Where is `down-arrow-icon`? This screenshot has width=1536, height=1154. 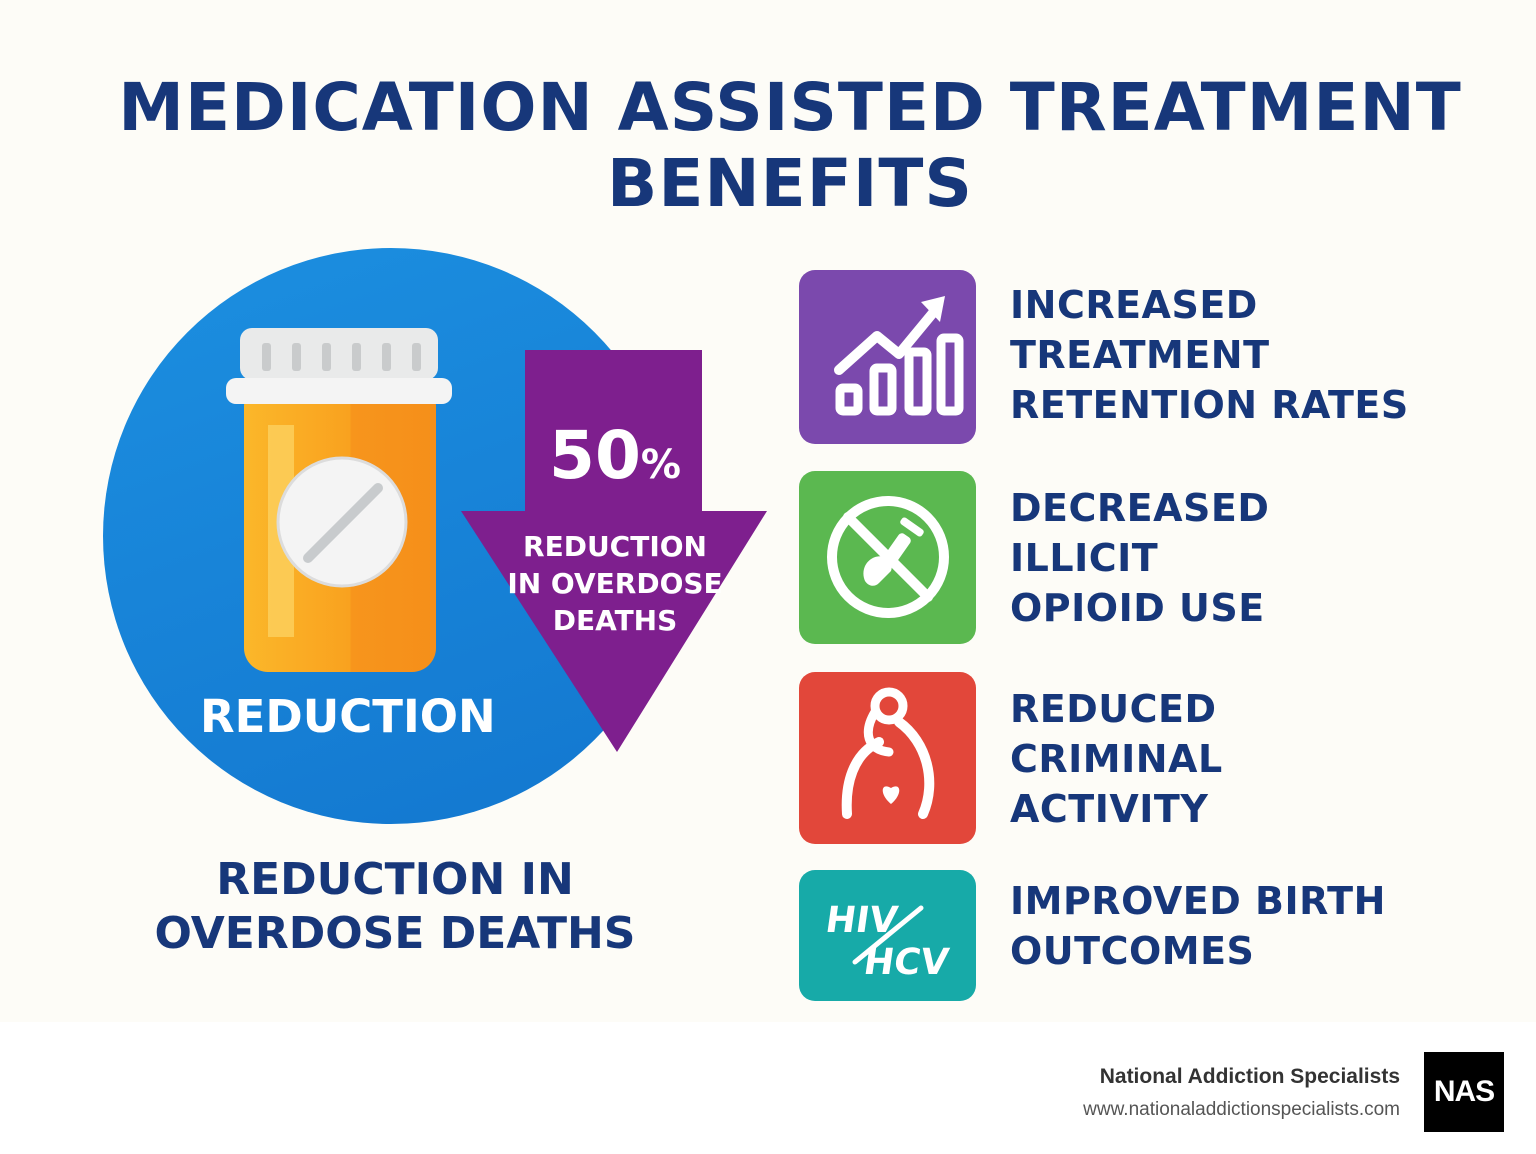 down-arrow-icon is located at coordinates (614, 551).